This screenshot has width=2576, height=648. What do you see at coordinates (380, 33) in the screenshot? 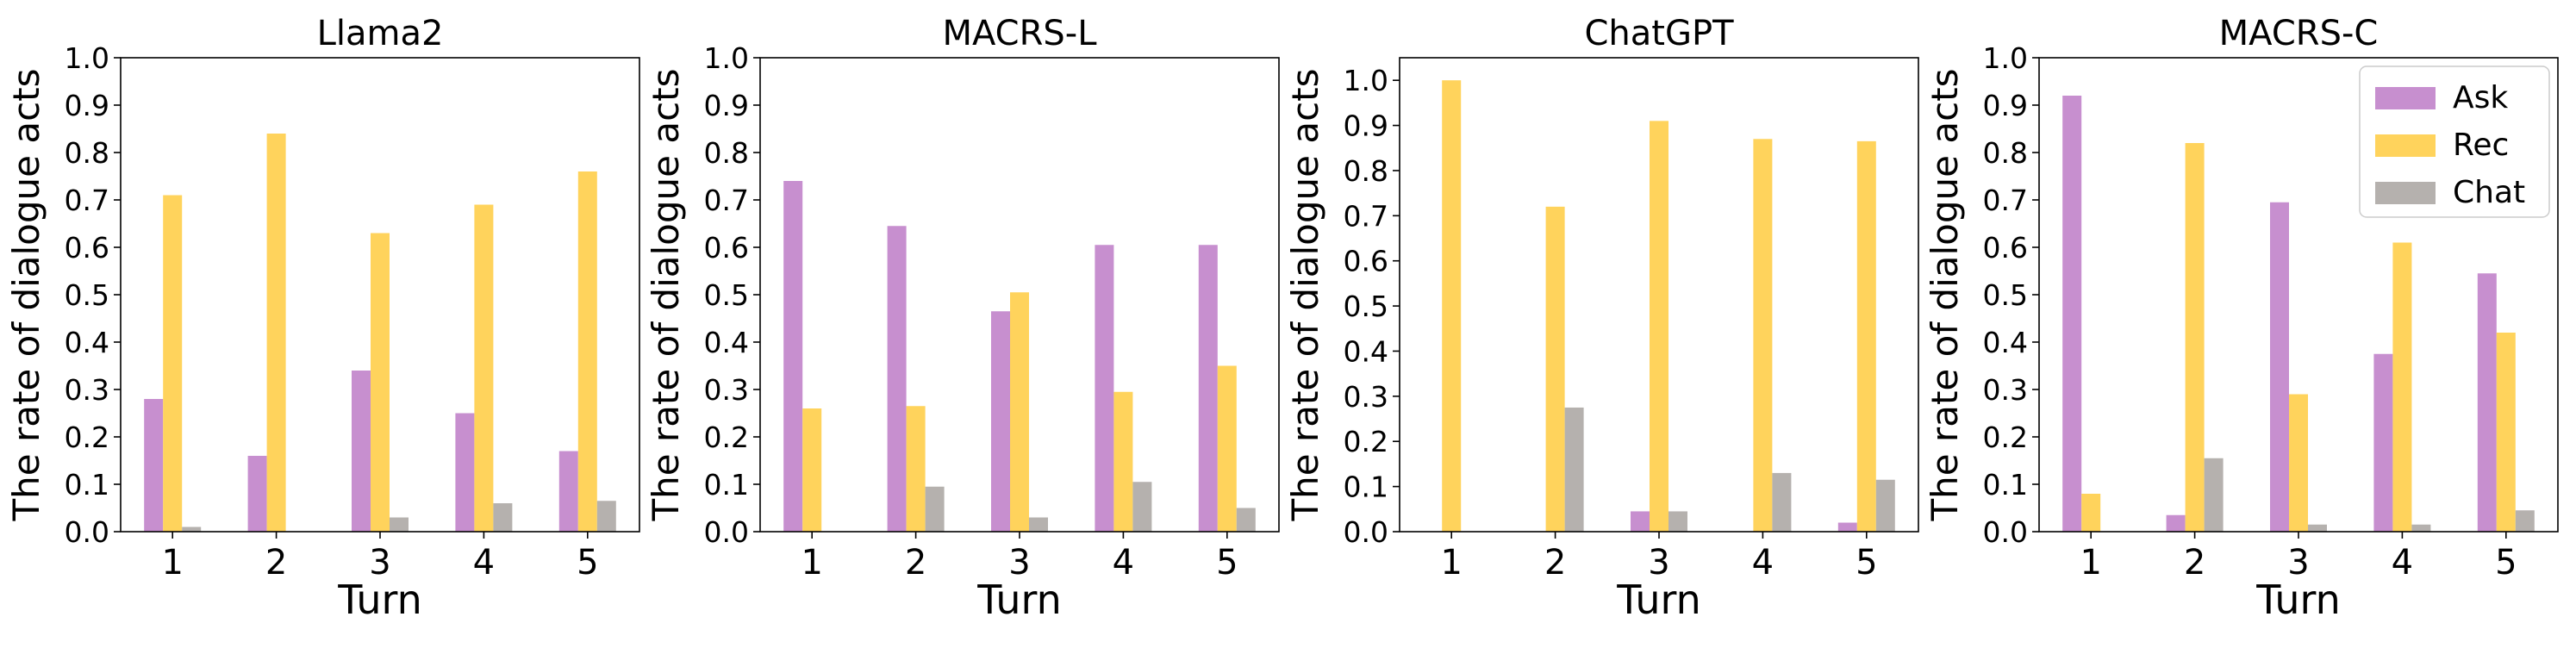
I see `chart-title: Llama2` at bounding box center [380, 33].